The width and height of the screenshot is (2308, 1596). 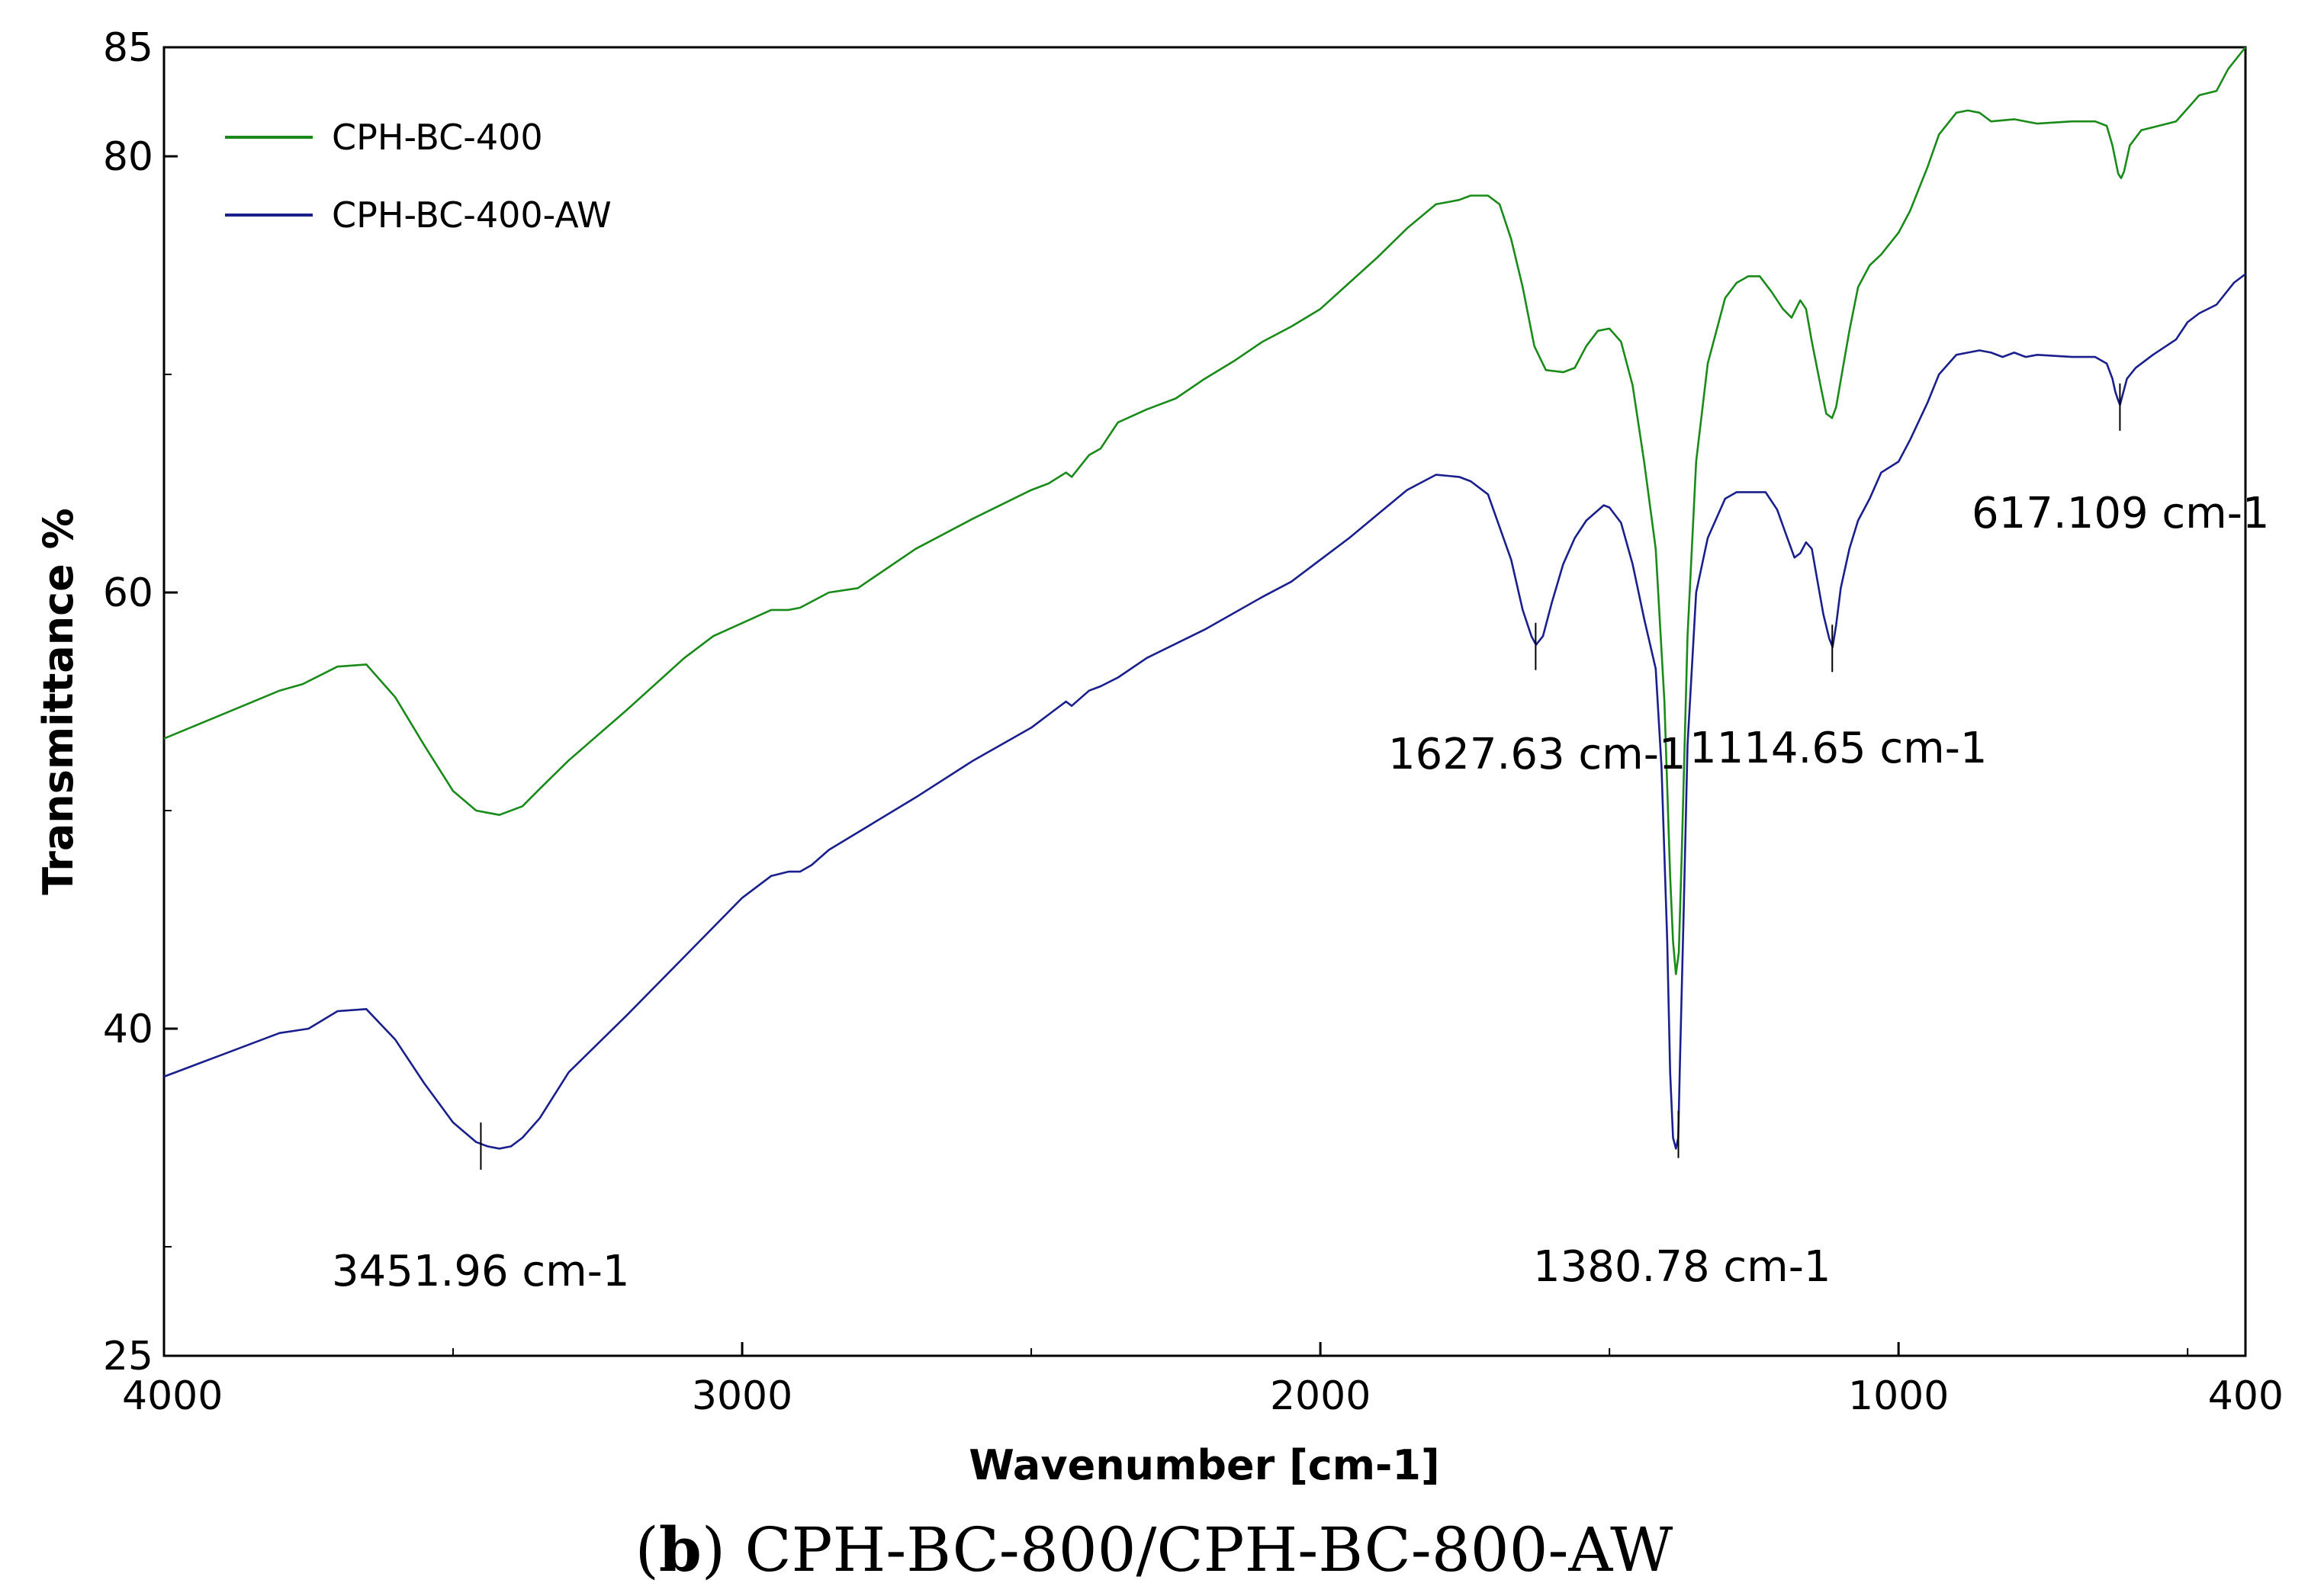 What do you see at coordinates (1204, 1465) in the screenshot?
I see `x-axis-title: Wavenumber [cm-1]` at bounding box center [1204, 1465].